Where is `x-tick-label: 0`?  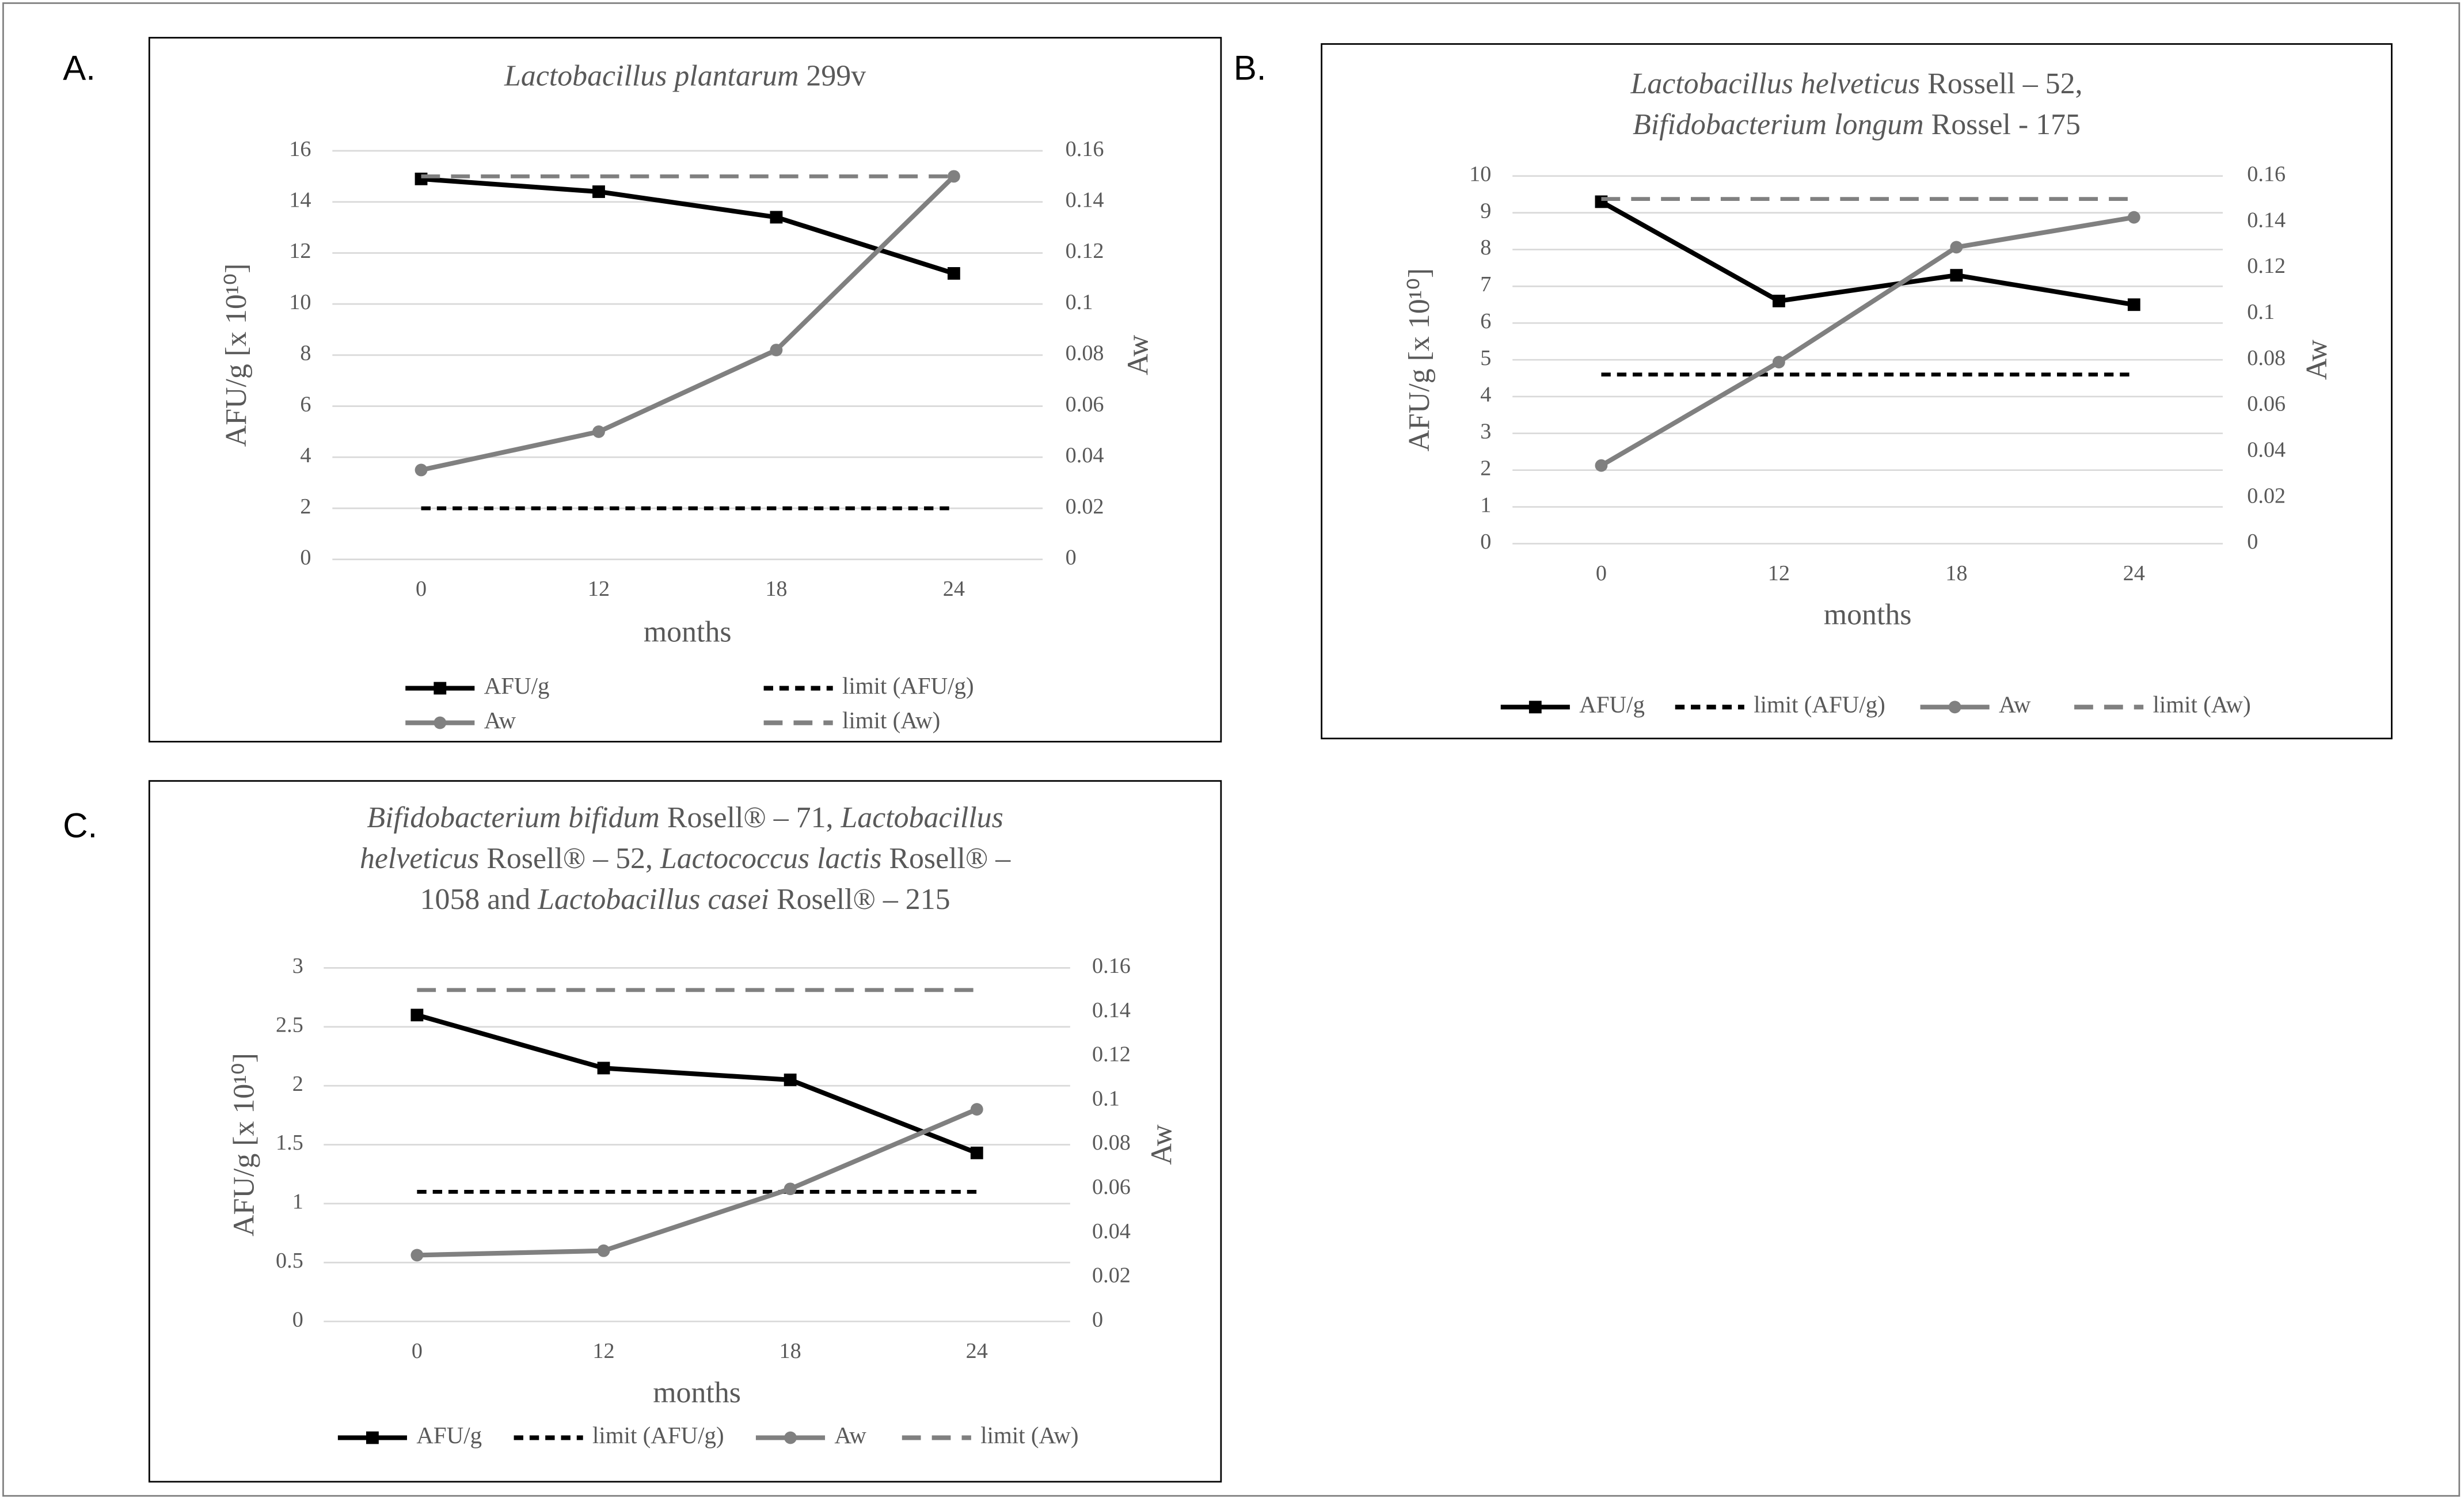 x-tick-label: 0 is located at coordinates (418, 1351).